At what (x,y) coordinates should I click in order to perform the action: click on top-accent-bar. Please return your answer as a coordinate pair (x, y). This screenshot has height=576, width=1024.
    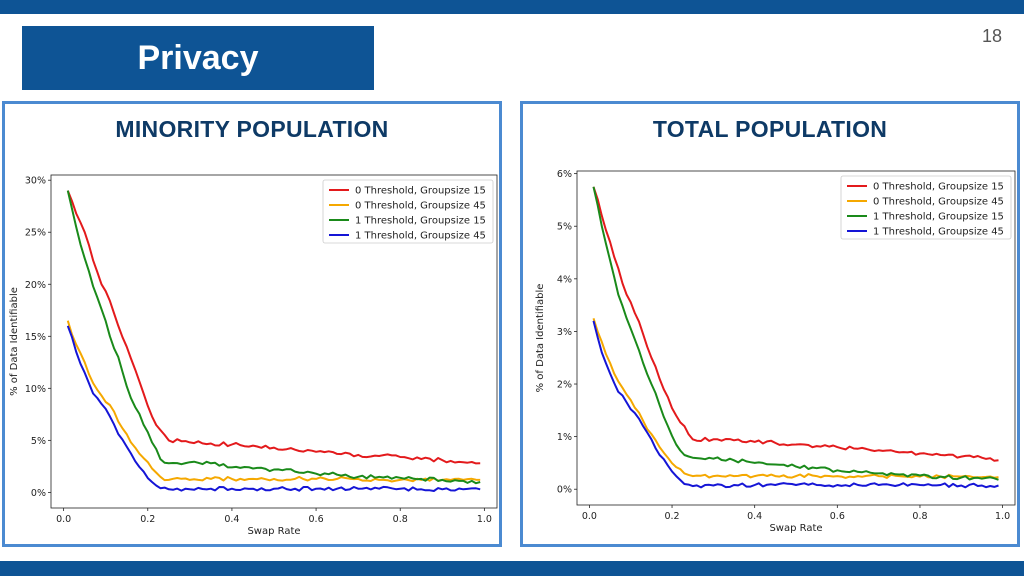
    Looking at the image, I should click on (512, 7).